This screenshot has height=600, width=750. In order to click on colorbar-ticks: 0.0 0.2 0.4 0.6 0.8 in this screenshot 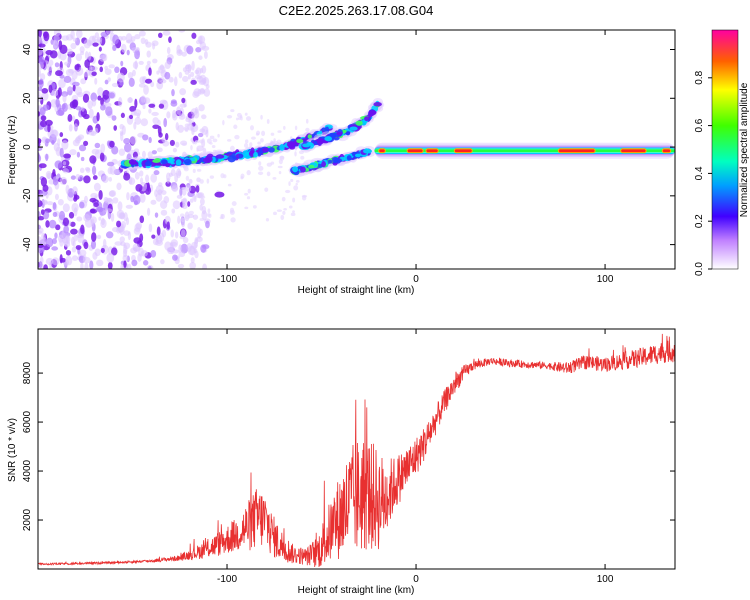, I will do `click(703, 173)`.